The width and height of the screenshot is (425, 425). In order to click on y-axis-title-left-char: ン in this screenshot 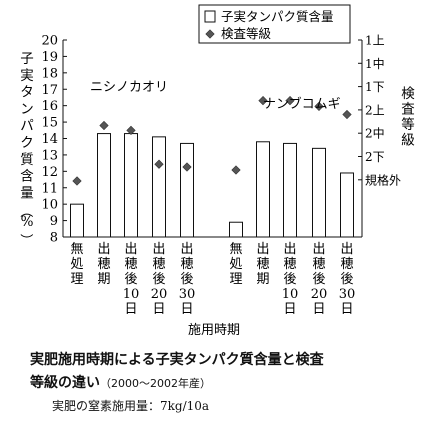, I will do `click(27, 109)`.